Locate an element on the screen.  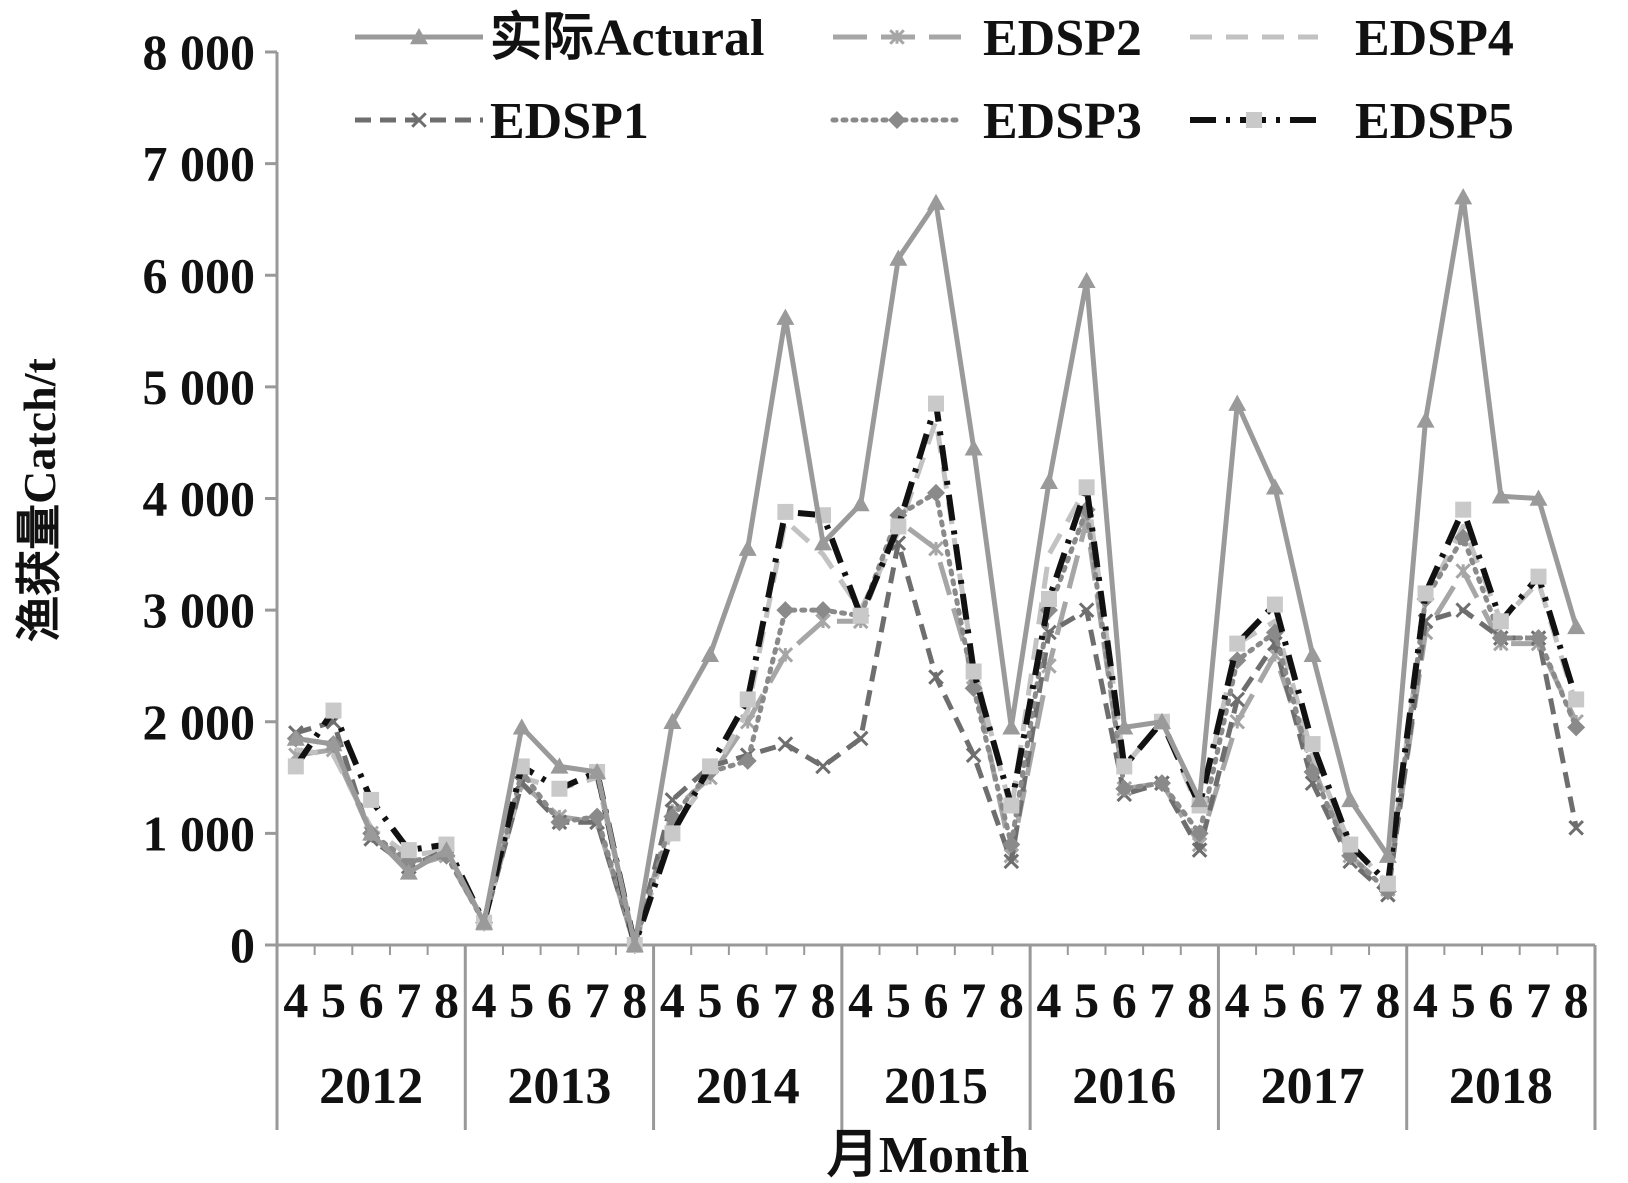
y-tick-label: 3 000 is located at coordinates (199, 610).